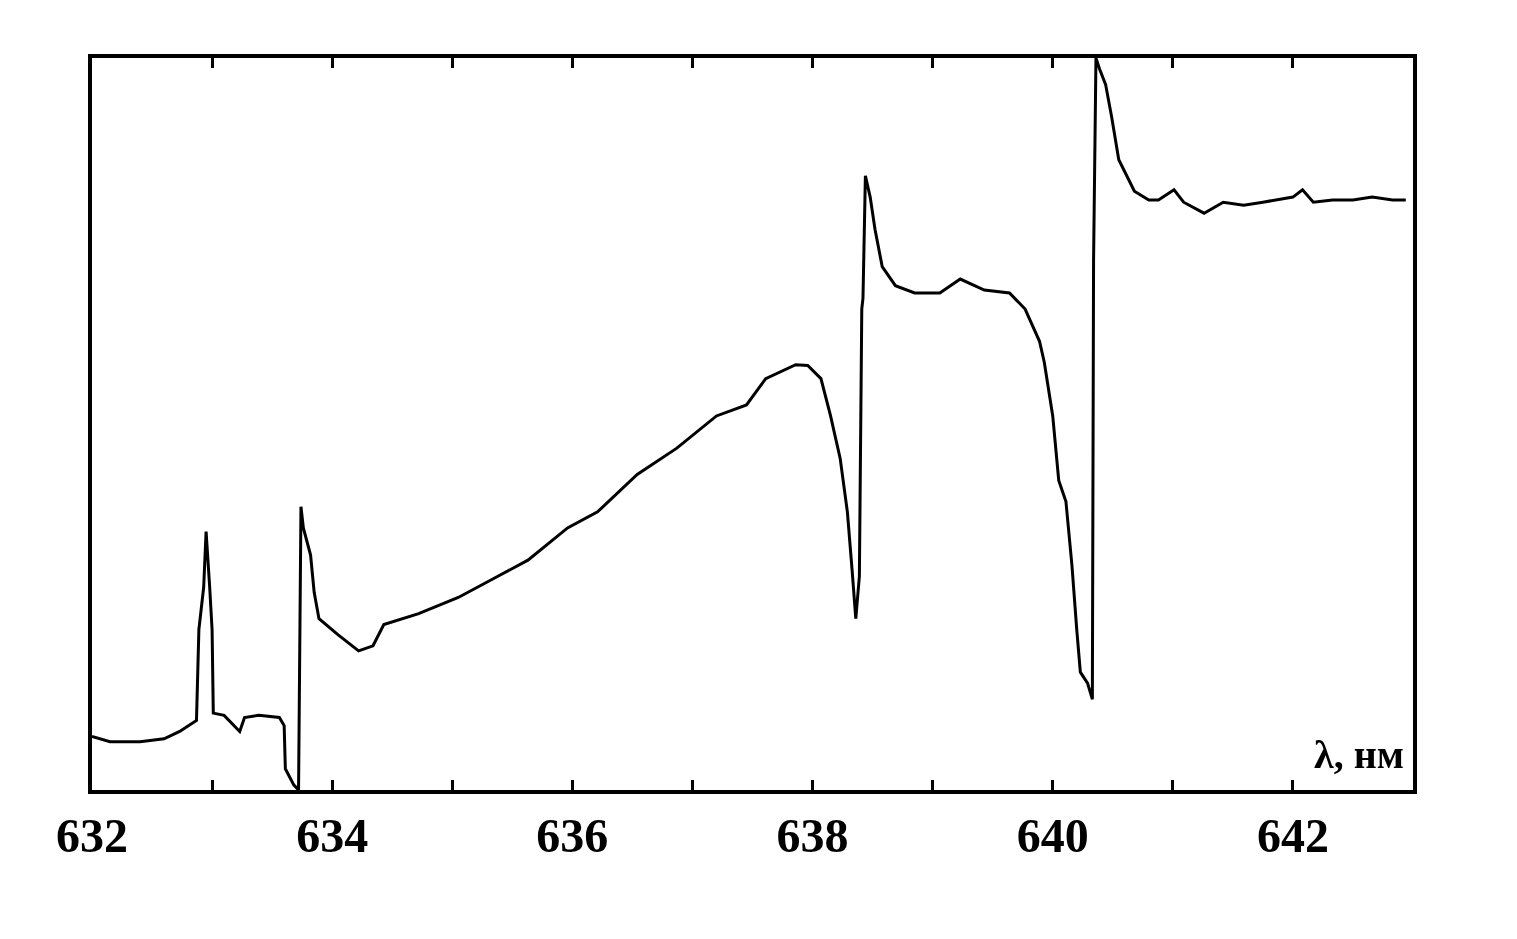 This screenshot has height=939, width=1517. I want to click on x-tick-label: 634, so click(332, 835).